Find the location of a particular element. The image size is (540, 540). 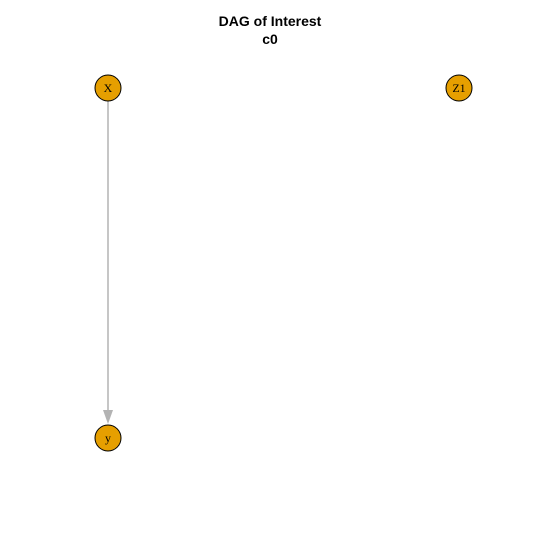

plot-subtitle: c0 is located at coordinates (270, 39).